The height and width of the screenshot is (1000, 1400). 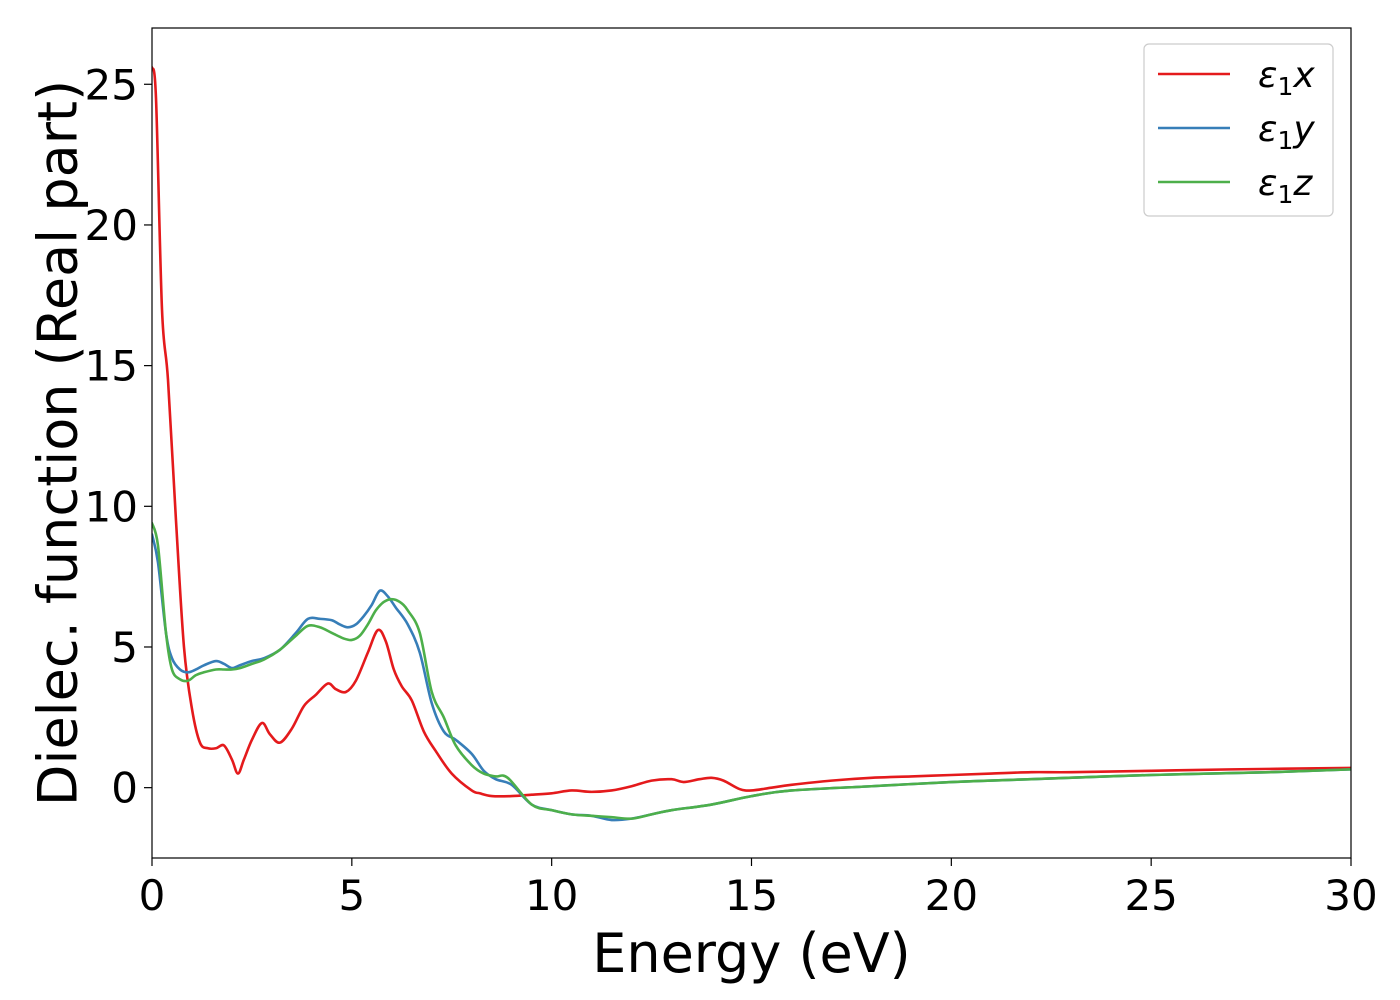 I want to click on legend-box, so click(x=1238, y=130).